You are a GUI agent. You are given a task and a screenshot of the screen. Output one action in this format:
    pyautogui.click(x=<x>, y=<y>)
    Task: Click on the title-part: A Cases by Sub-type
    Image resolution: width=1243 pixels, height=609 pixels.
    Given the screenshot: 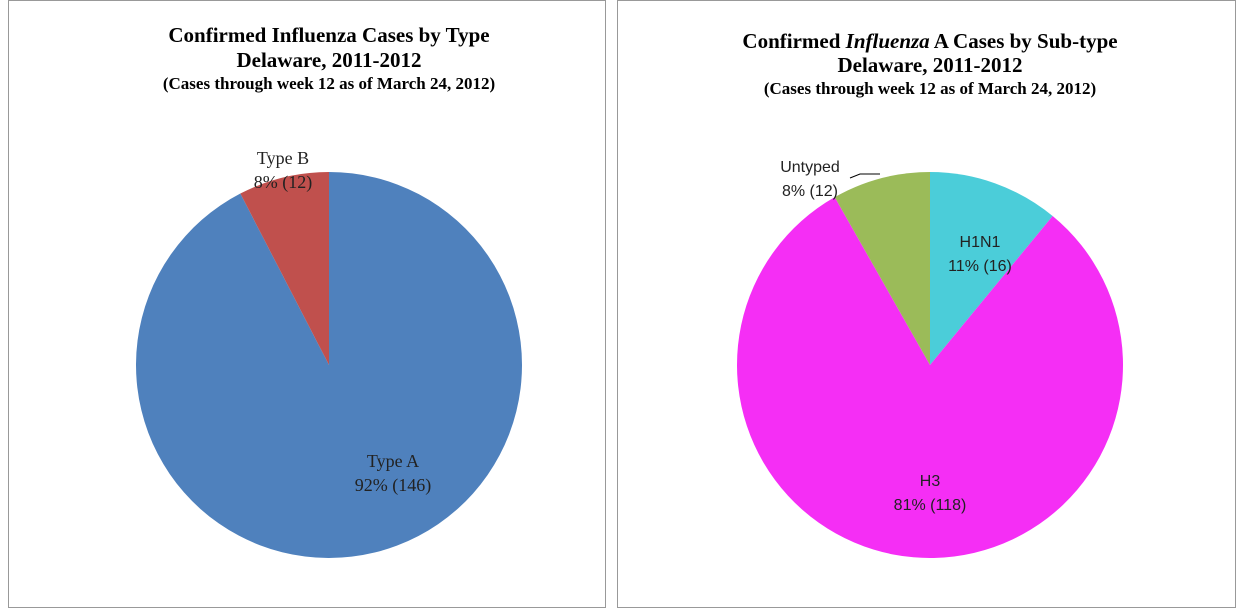 What is the action you would take?
    pyautogui.click(x=1024, y=41)
    